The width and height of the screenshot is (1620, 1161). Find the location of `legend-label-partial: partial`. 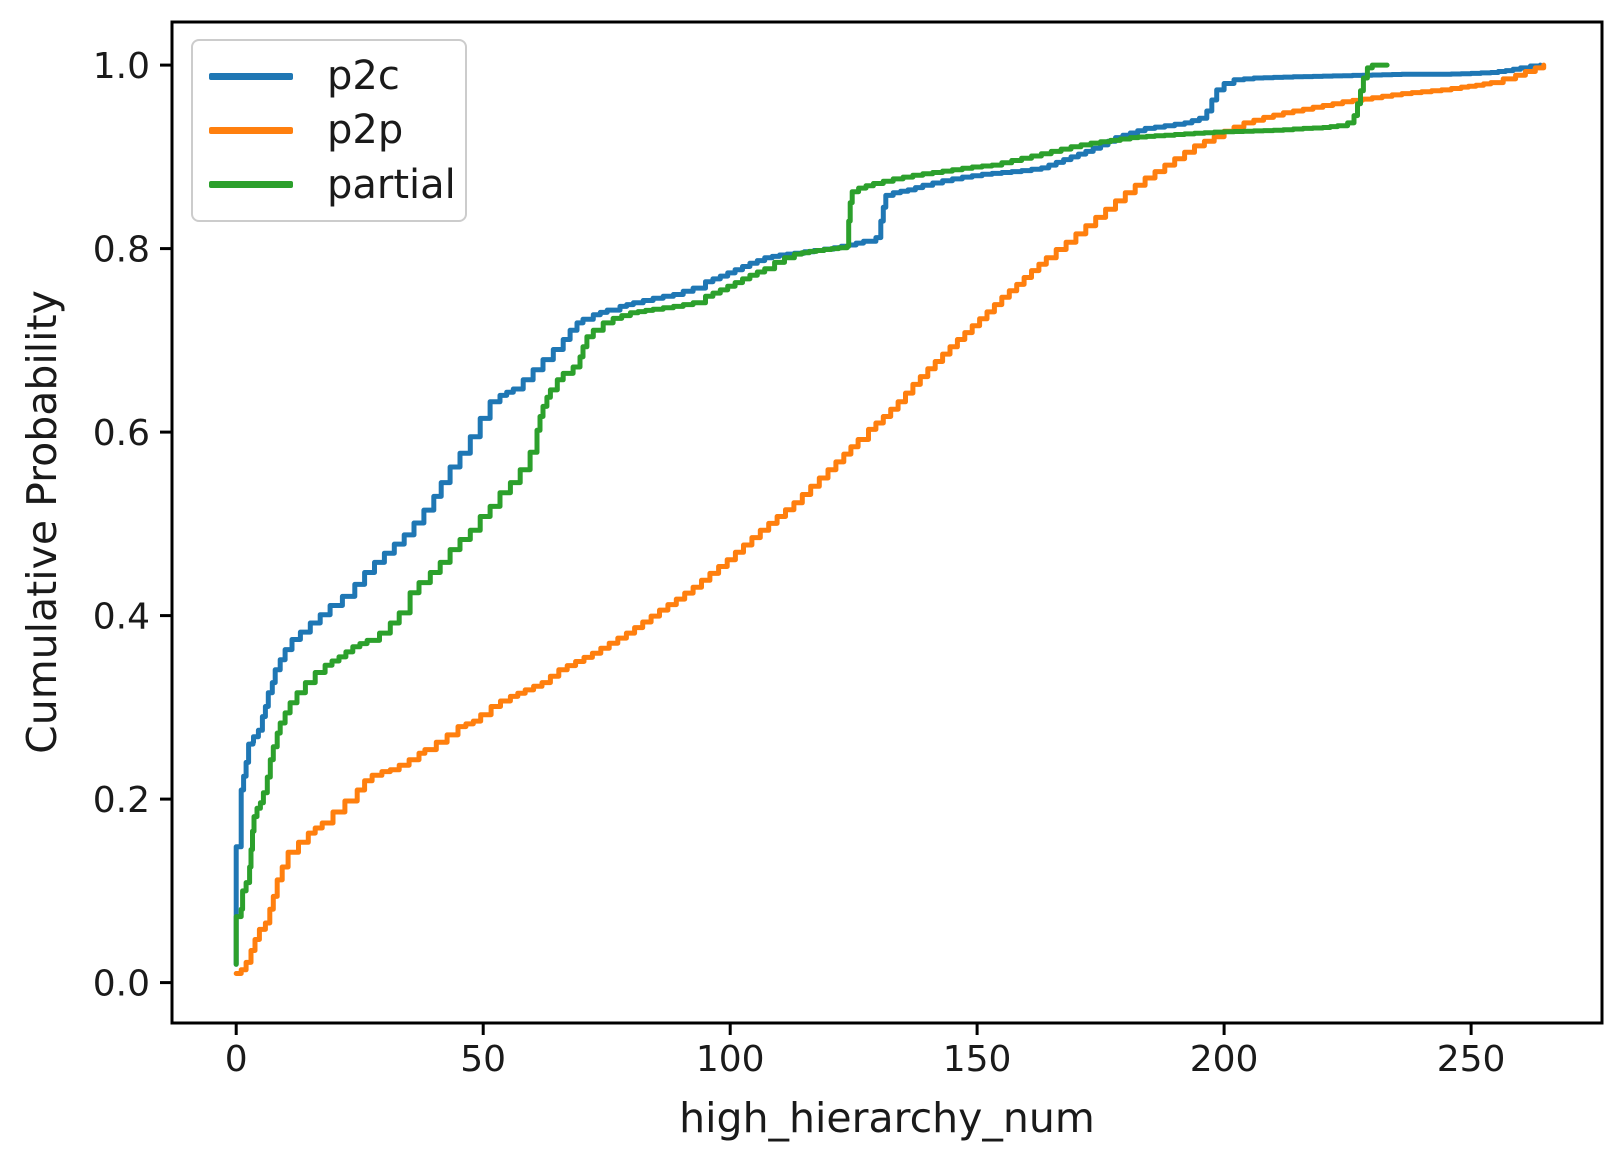

legend-label-partial: partial is located at coordinates (391, 184).